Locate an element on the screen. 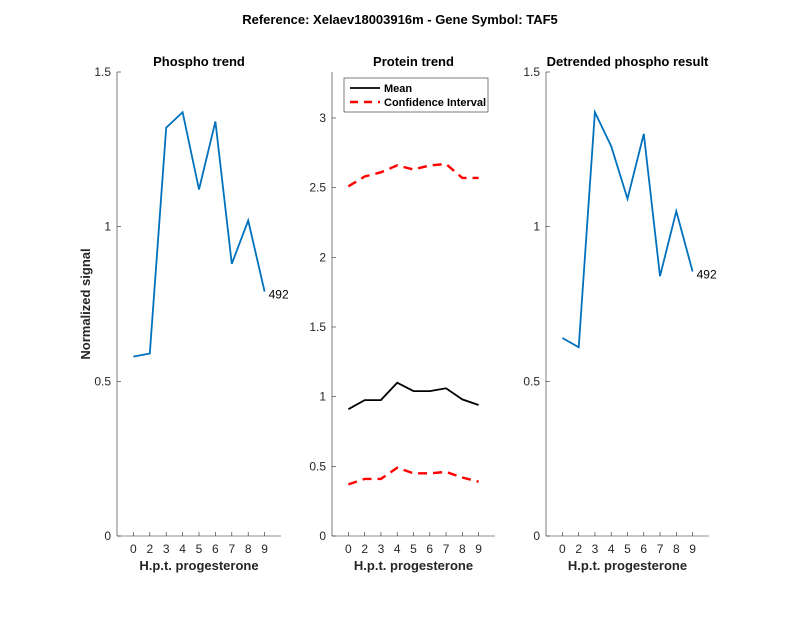  series-line-detrended is located at coordinates (627, 228).